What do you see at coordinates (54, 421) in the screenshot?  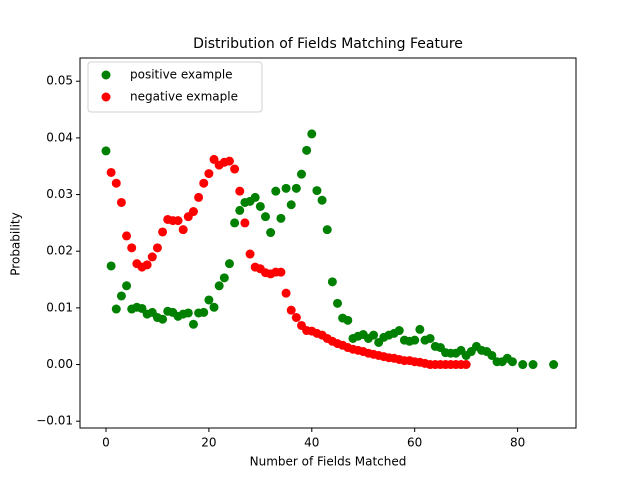 I see `y-tick-label: −0.01` at bounding box center [54, 421].